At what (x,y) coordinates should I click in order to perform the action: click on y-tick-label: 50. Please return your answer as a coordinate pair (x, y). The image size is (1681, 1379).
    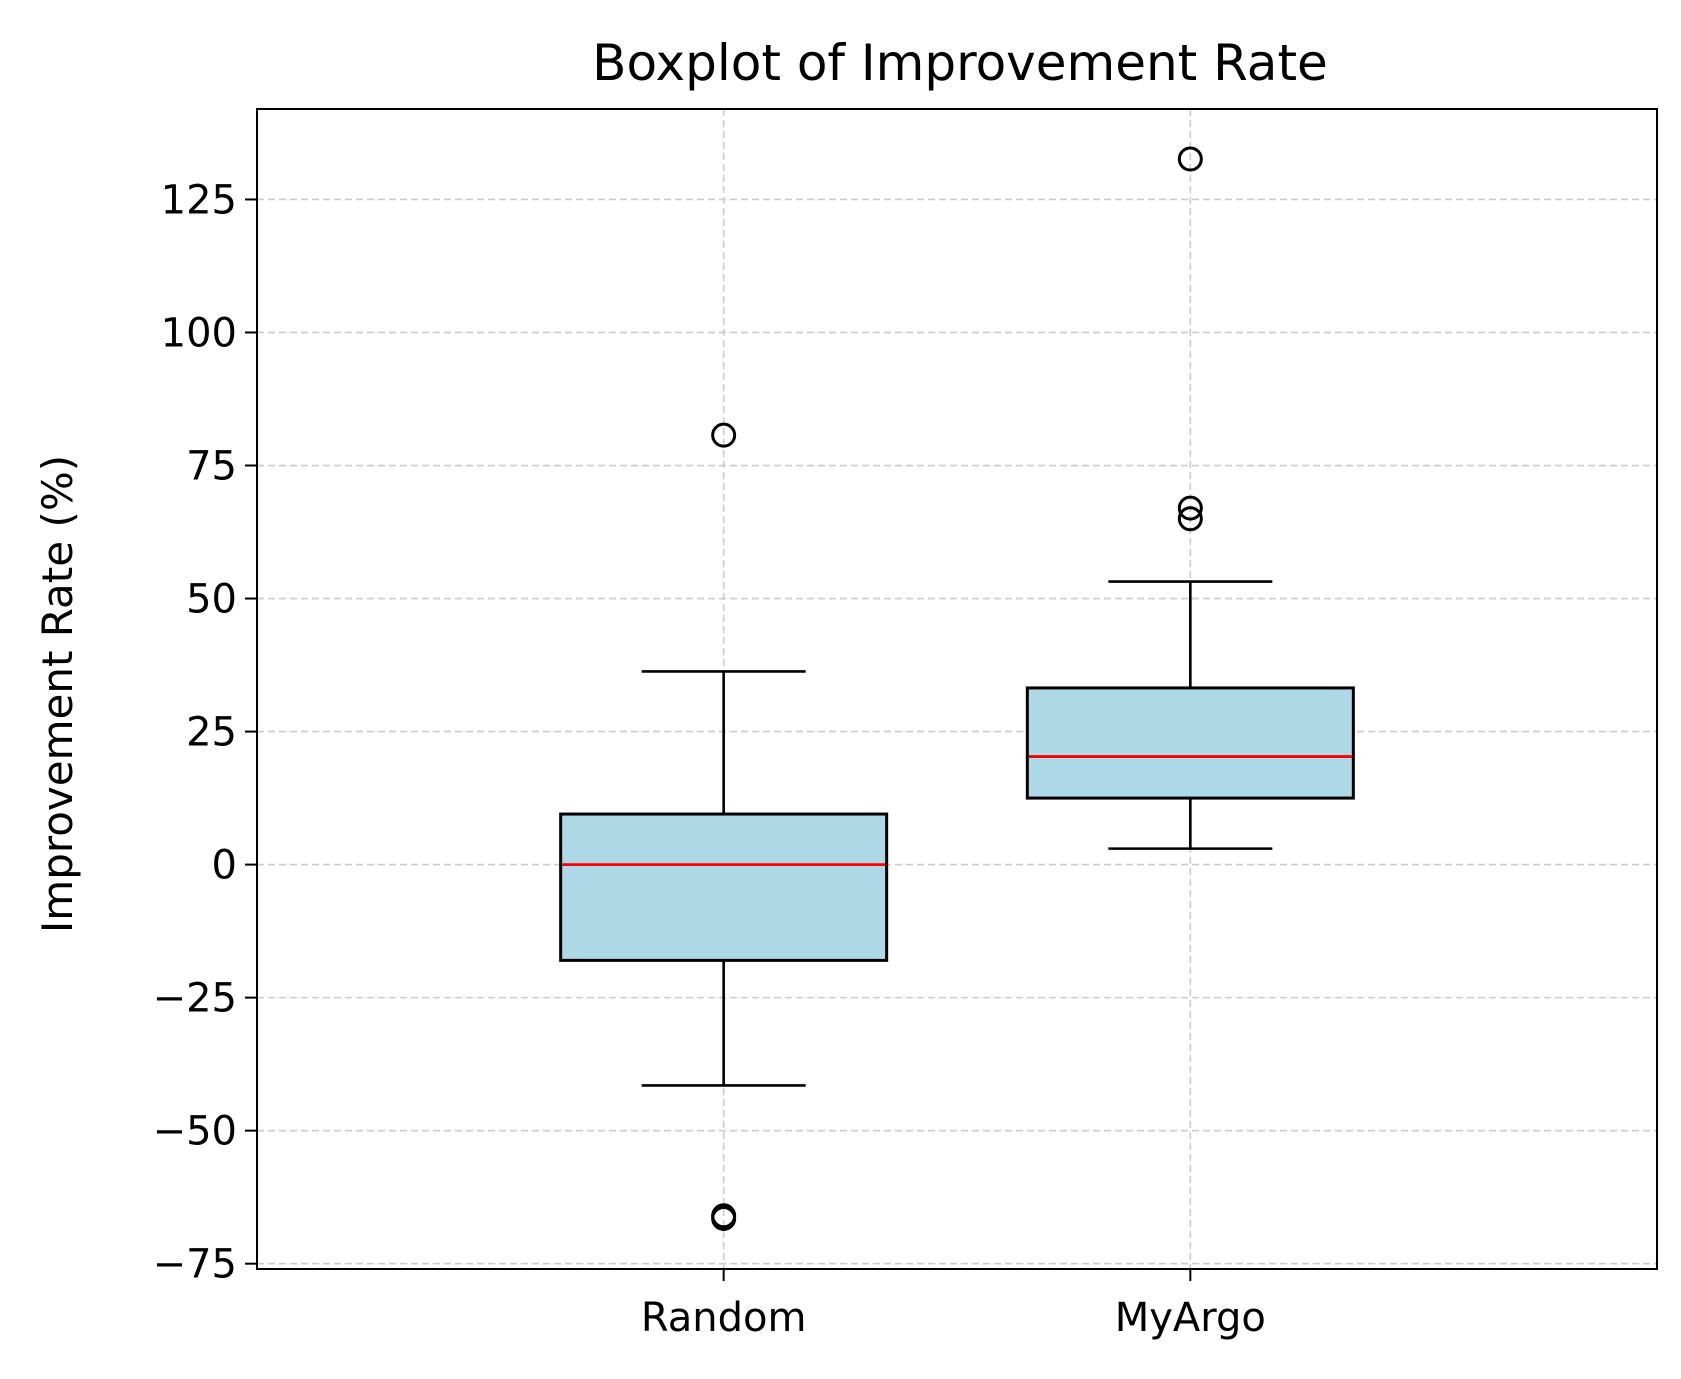
    Looking at the image, I should click on (211, 600).